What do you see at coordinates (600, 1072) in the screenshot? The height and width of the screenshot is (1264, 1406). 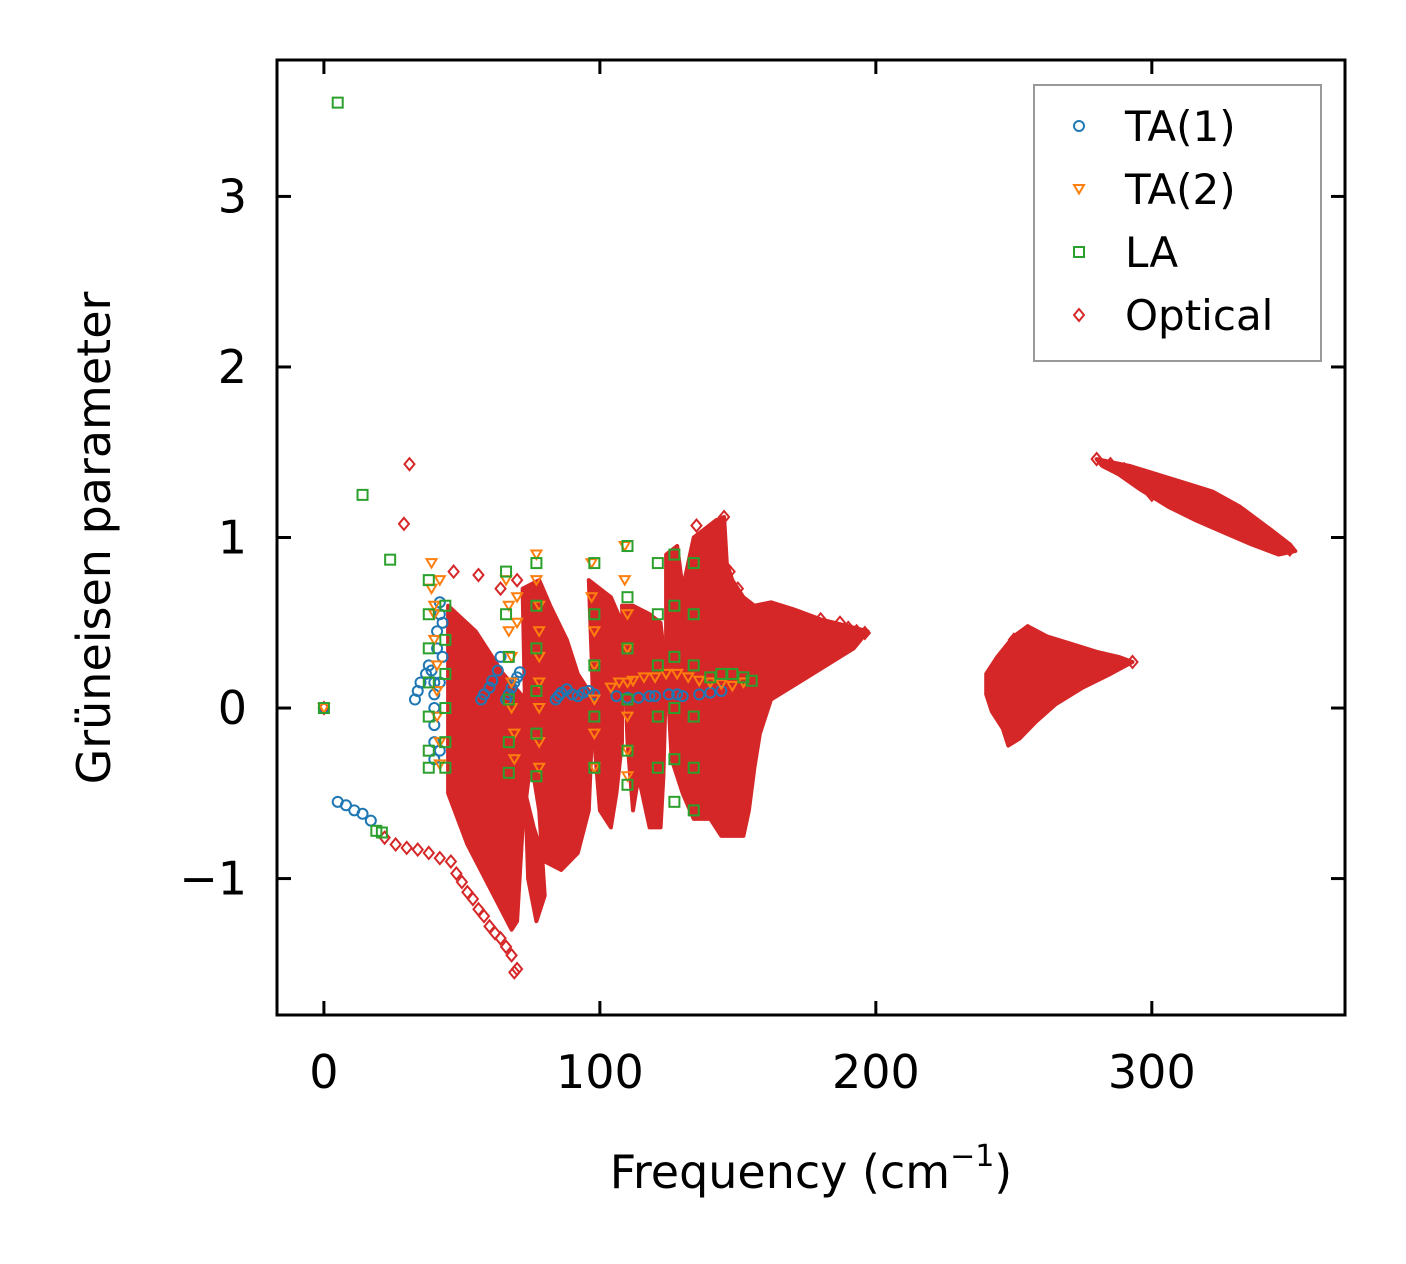 I see `x-tick-label: 100` at bounding box center [600, 1072].